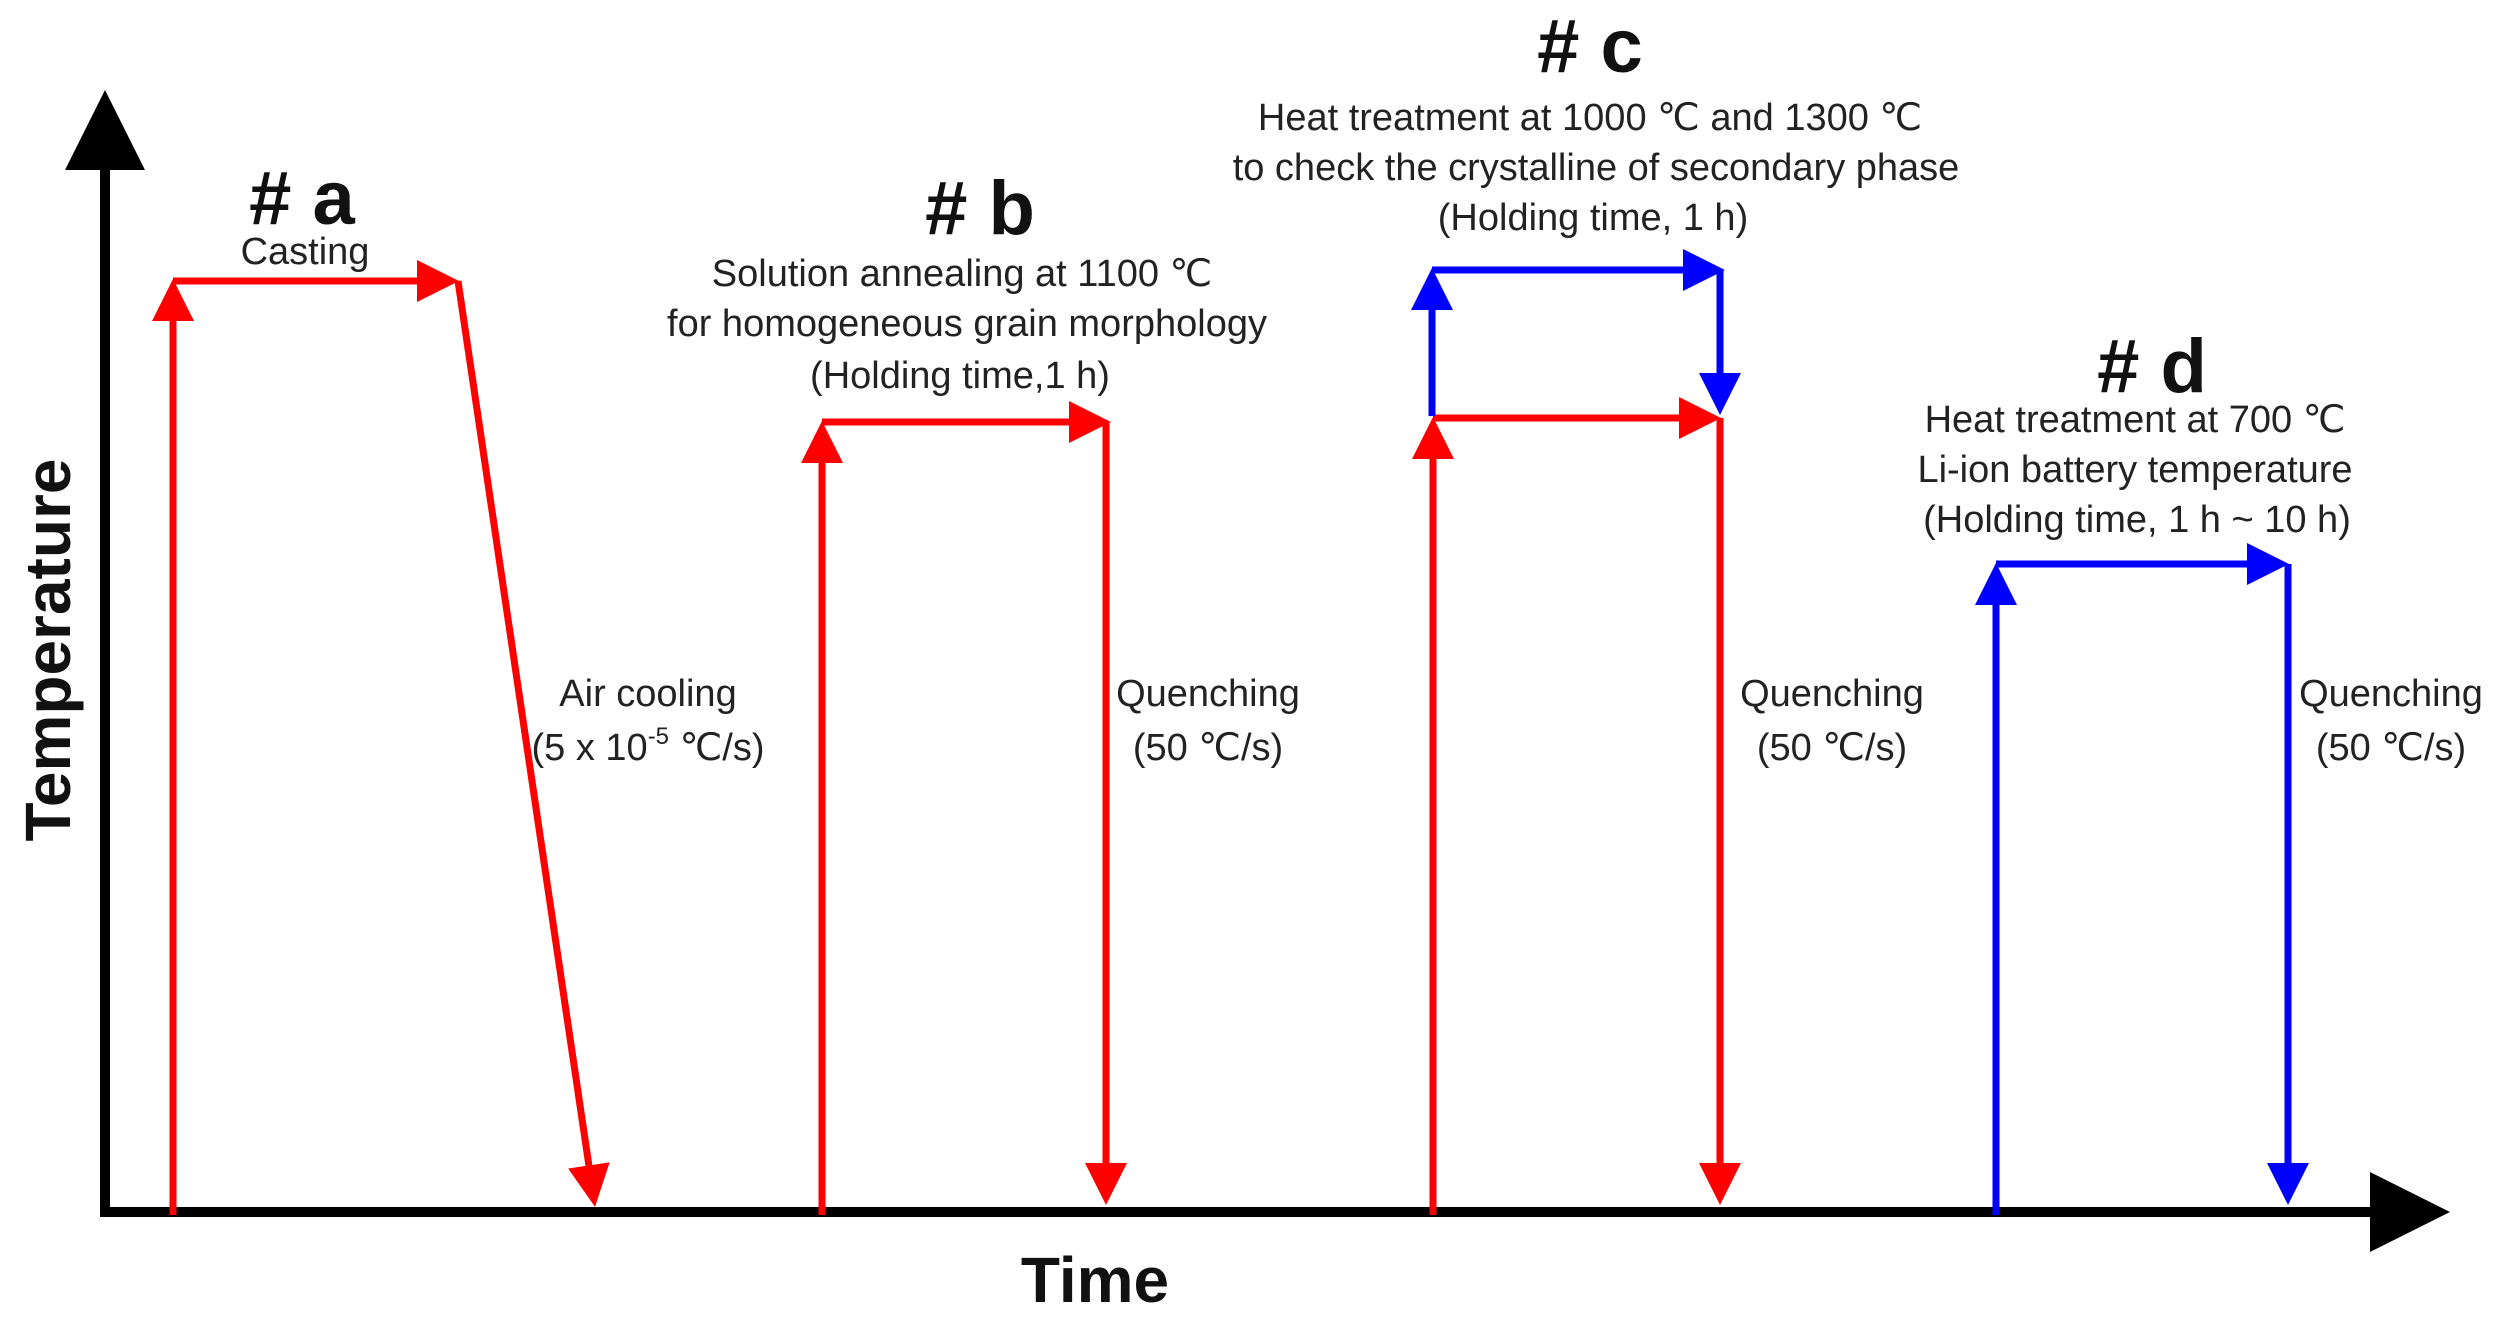 The image size is (2496, 1324). What do you see at coordinates (1593, 218) in the screenshot?
I see `stage-c-desc-3: (Holding time, 1 h)` at bounding box center [1593, 218].